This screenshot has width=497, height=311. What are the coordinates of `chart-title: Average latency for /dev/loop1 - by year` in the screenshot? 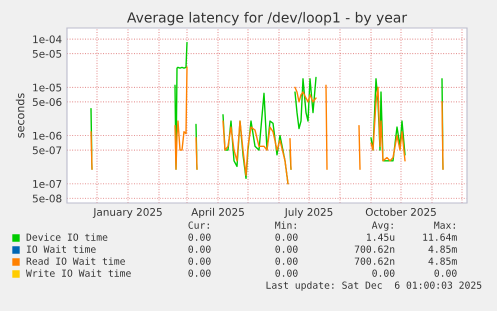 It's located at (267, 19).